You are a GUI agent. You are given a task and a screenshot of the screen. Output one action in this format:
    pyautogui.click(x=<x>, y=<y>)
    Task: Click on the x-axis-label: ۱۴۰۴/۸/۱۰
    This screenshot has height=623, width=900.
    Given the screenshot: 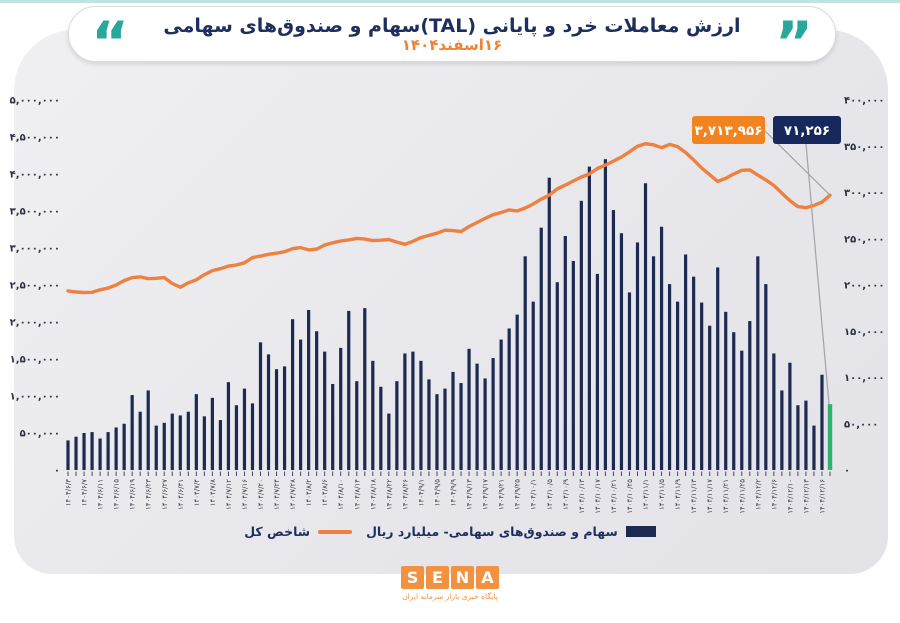 What is the action you would take?
    pyautogui.click(x=341, y=494)
    